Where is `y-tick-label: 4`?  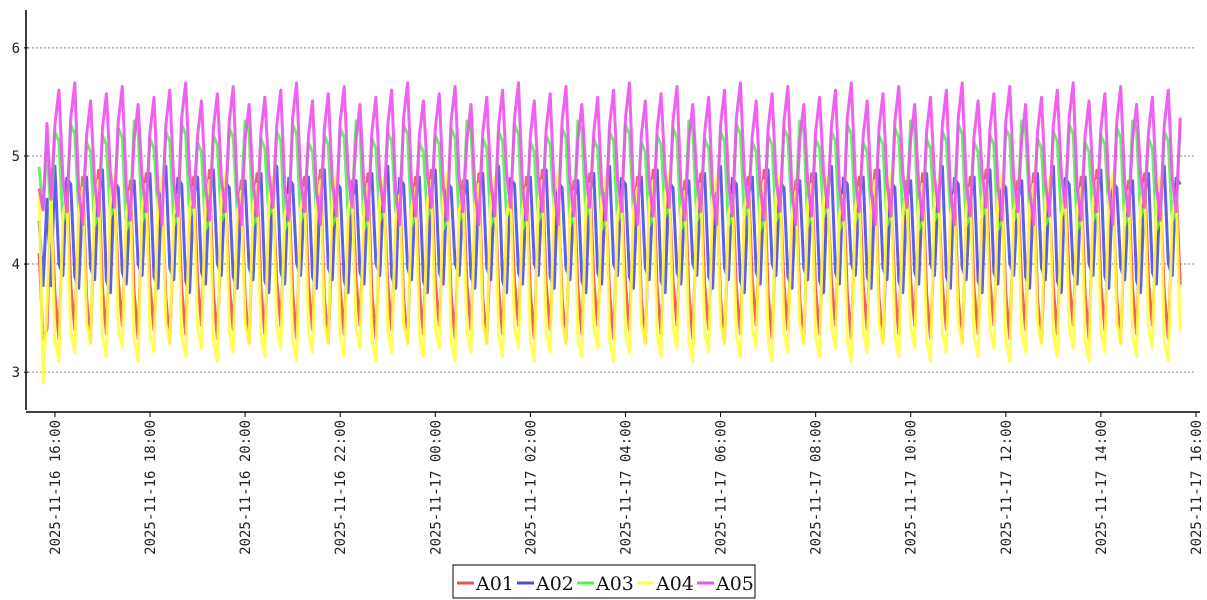
y-tick-label: 4 is located at coordinates (16, 265).